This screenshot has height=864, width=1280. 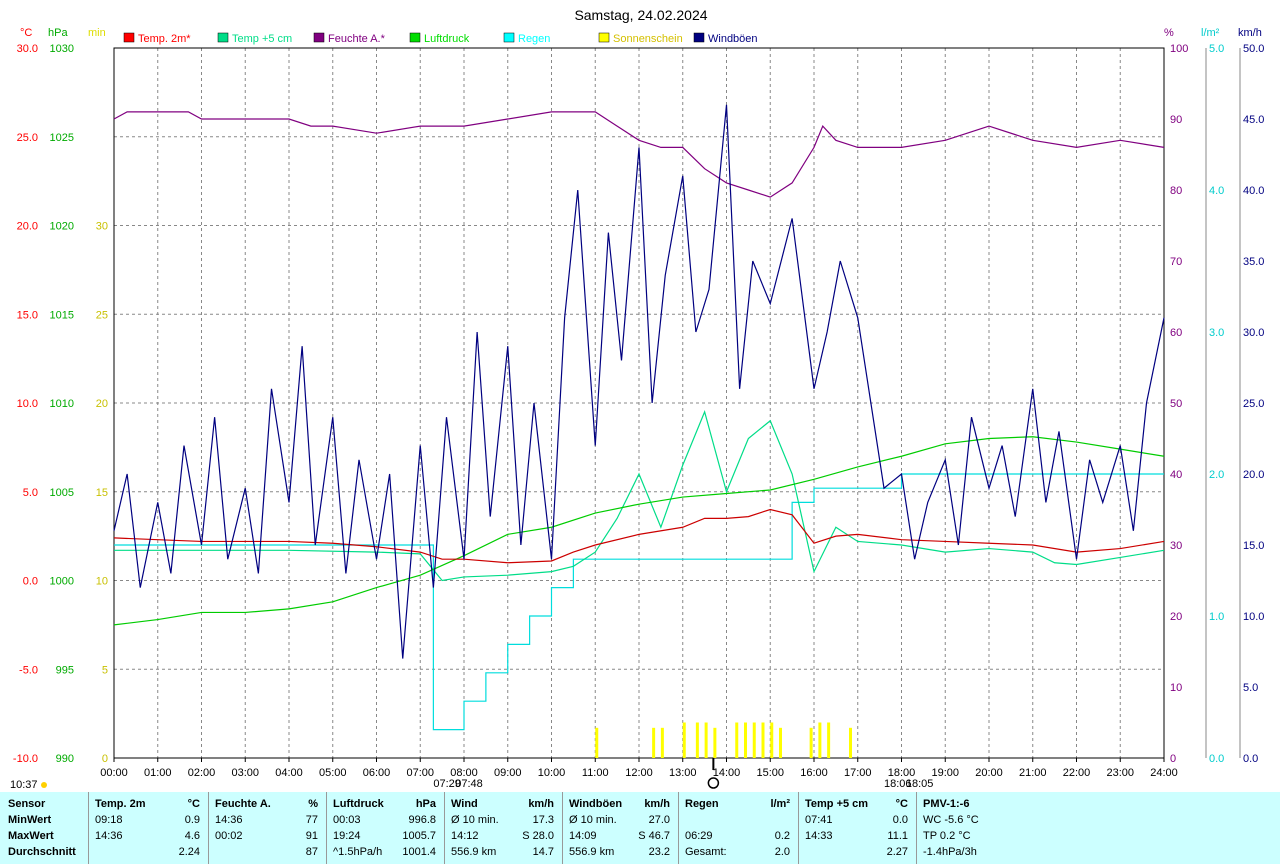 What do you see at coordinates (1253, 546) in the screenshot?
I see `wind-tick-label: 15.0` at bounding box center [1253, 546].